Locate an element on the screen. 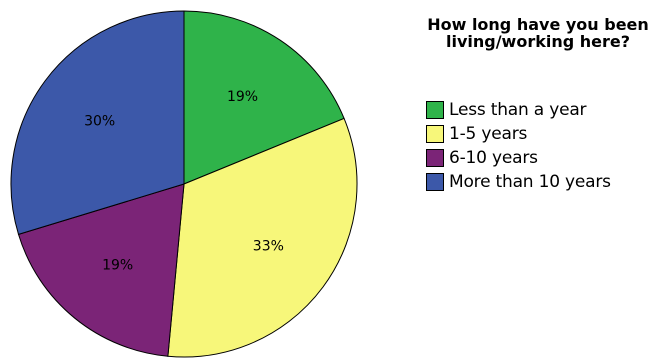  pie-data-label-1-5-years: 33% is located at coordinates (268, 247).